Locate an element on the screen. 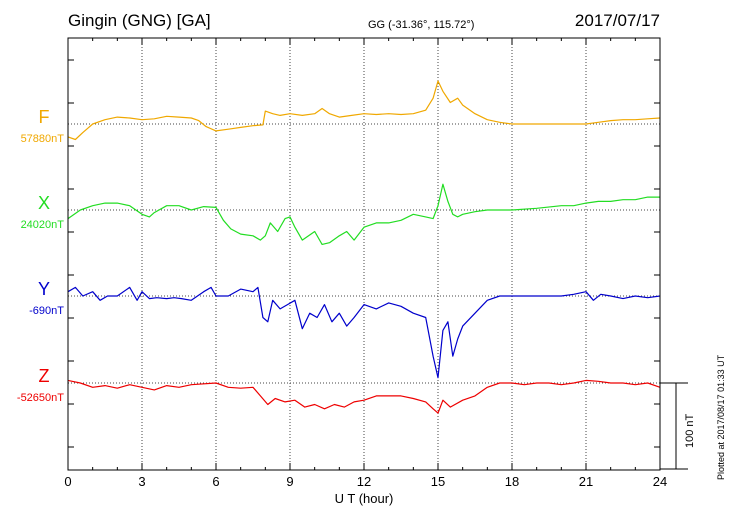 The height and width of the screenshot is (520, 730). labels-layer: F 57880nT X 24020nT Y -690nT Z -52650nT is located at coordinates (40, 255).